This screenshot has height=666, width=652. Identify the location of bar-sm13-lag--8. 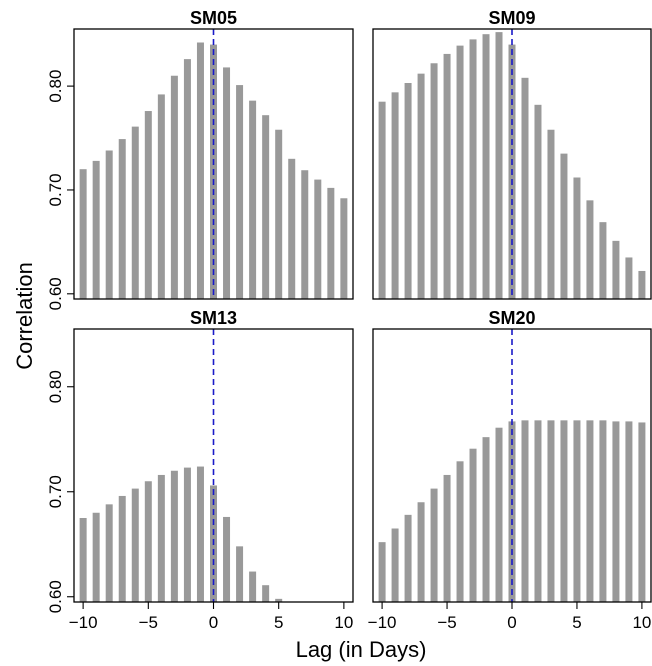
(109, 553).